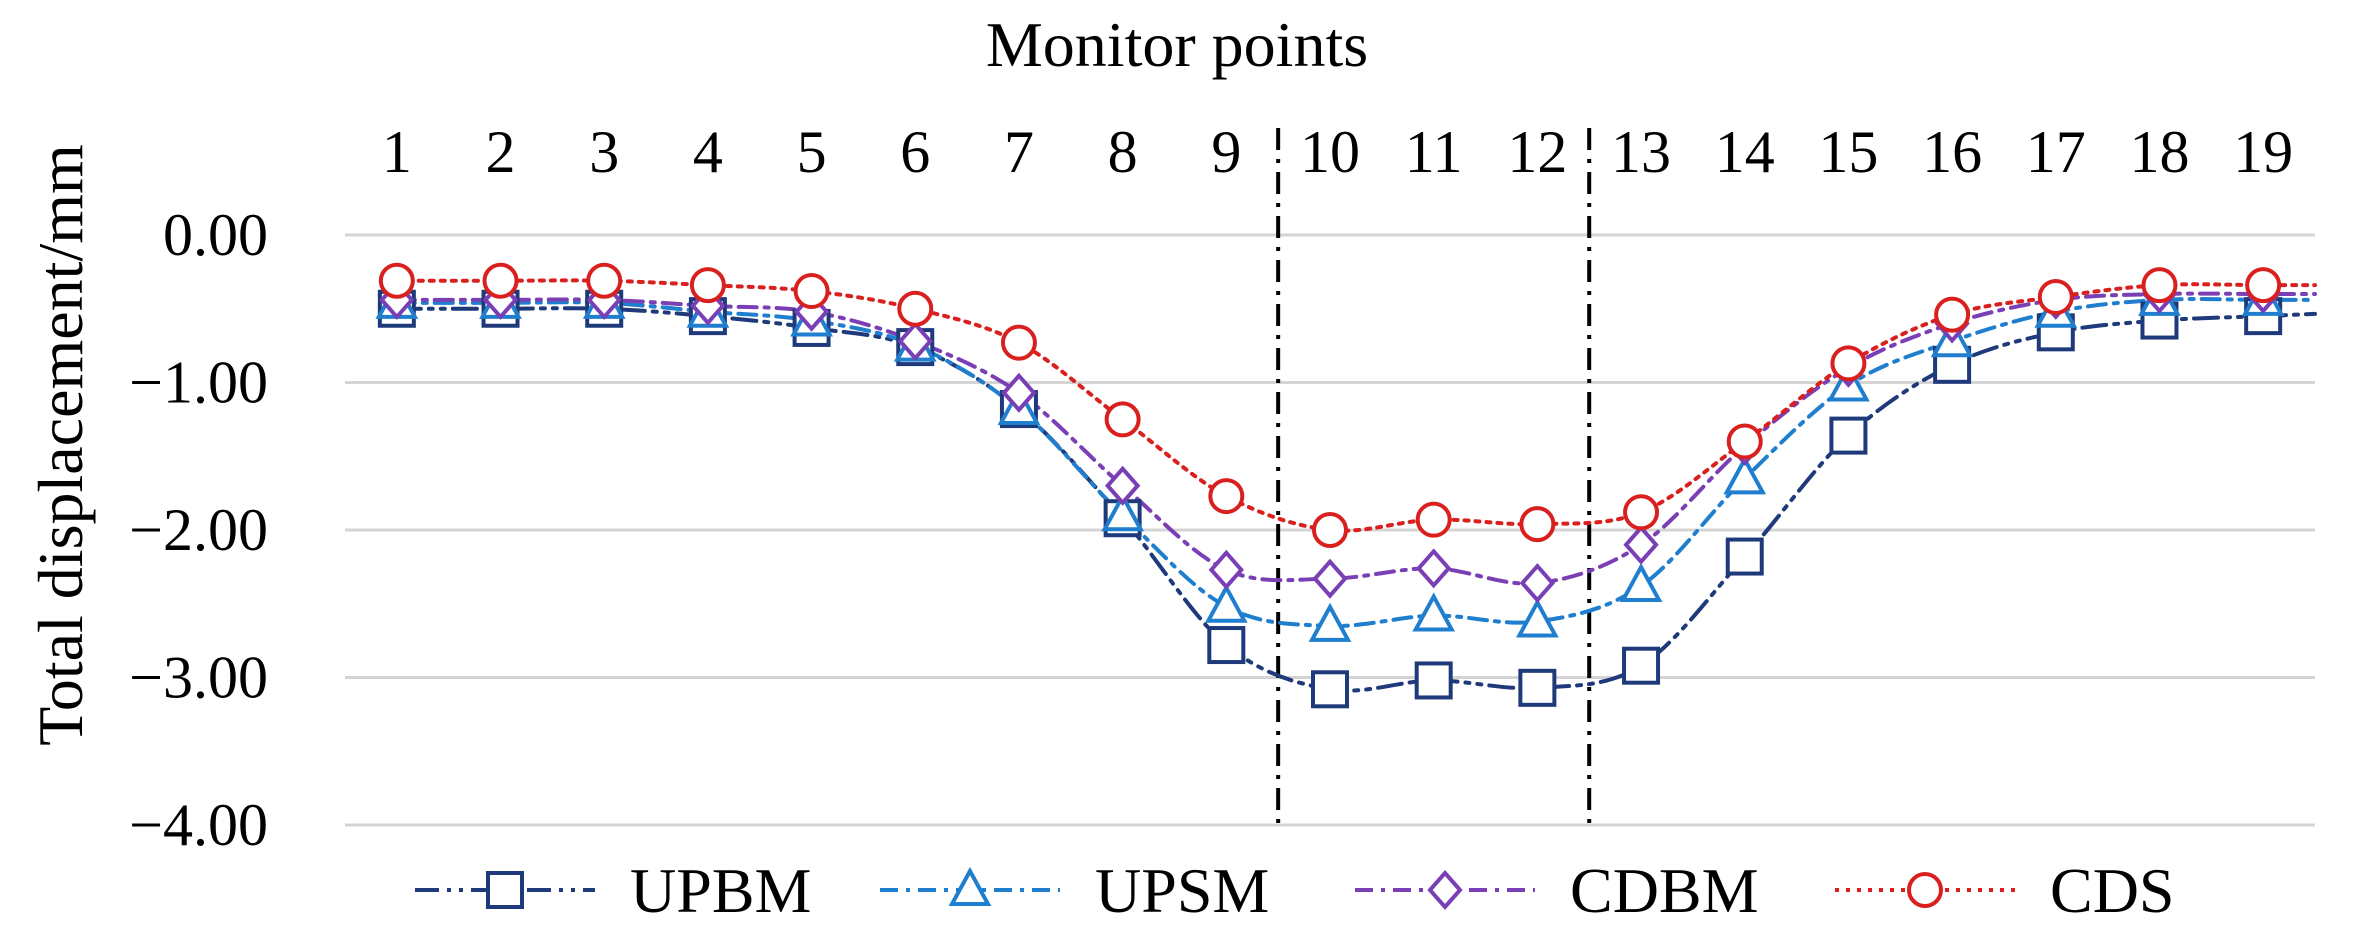 This screenshot has height=947, width=2371. I want to click on y-axis-label: Total displacement/mm, so click(60, 445).